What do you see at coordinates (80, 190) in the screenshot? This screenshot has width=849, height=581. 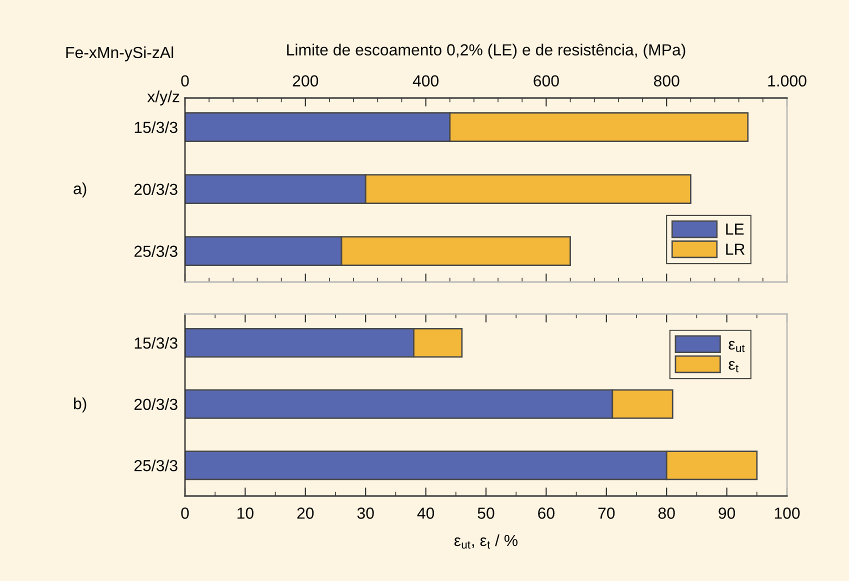 I see `text: a)` at bounding box center [80, 190].